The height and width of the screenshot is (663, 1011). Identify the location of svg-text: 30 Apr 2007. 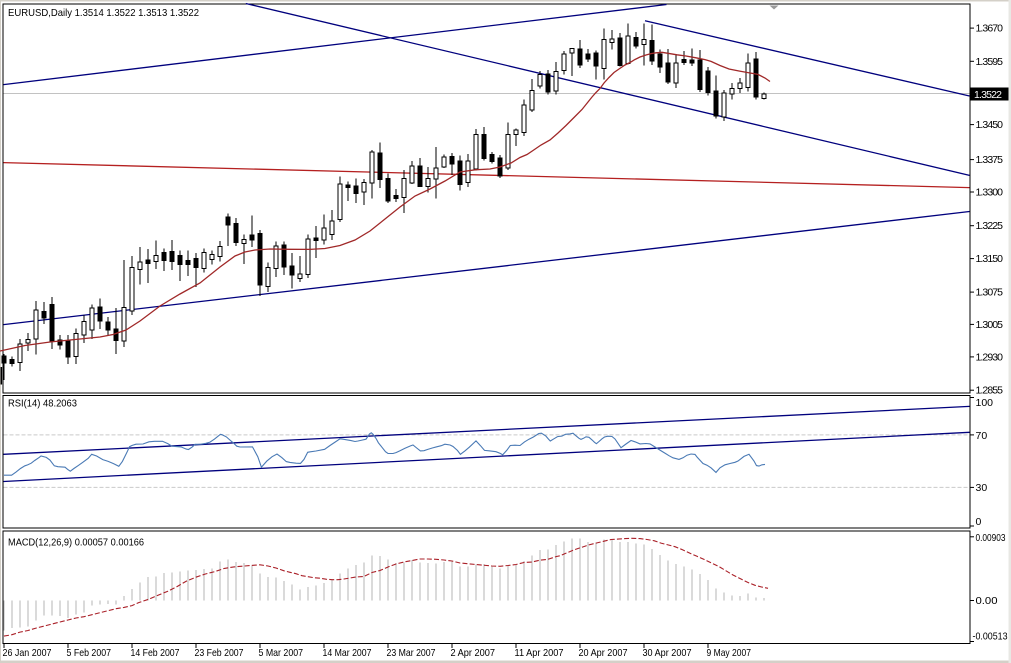
(667, 653).